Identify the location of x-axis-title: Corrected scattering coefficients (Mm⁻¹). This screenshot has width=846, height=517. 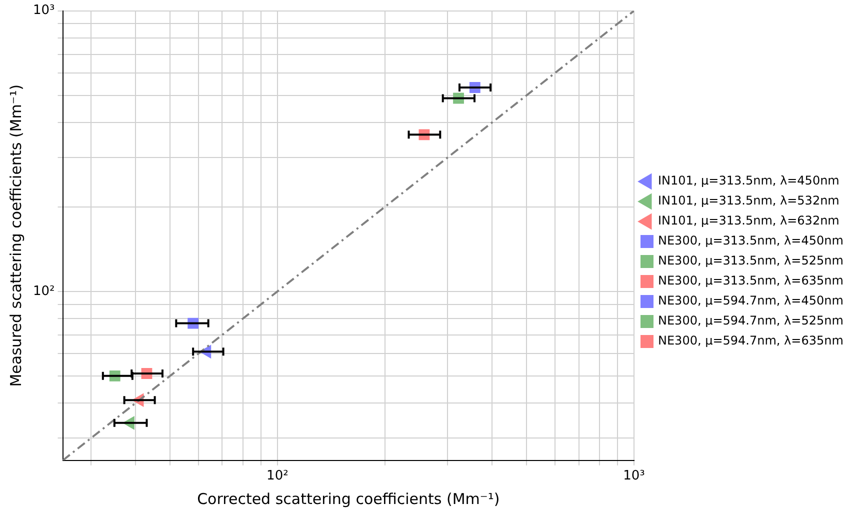
(348, 499).